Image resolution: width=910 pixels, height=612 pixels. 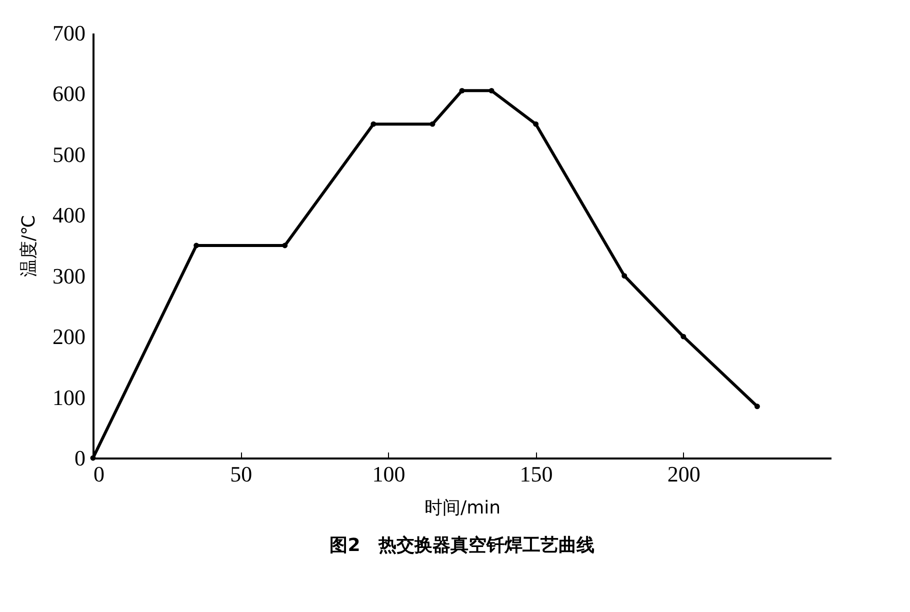 What do you see at coordinates (69, 337) in the screenshot?
I see `y-tick-label: 200` at bounding box center [69, 337].